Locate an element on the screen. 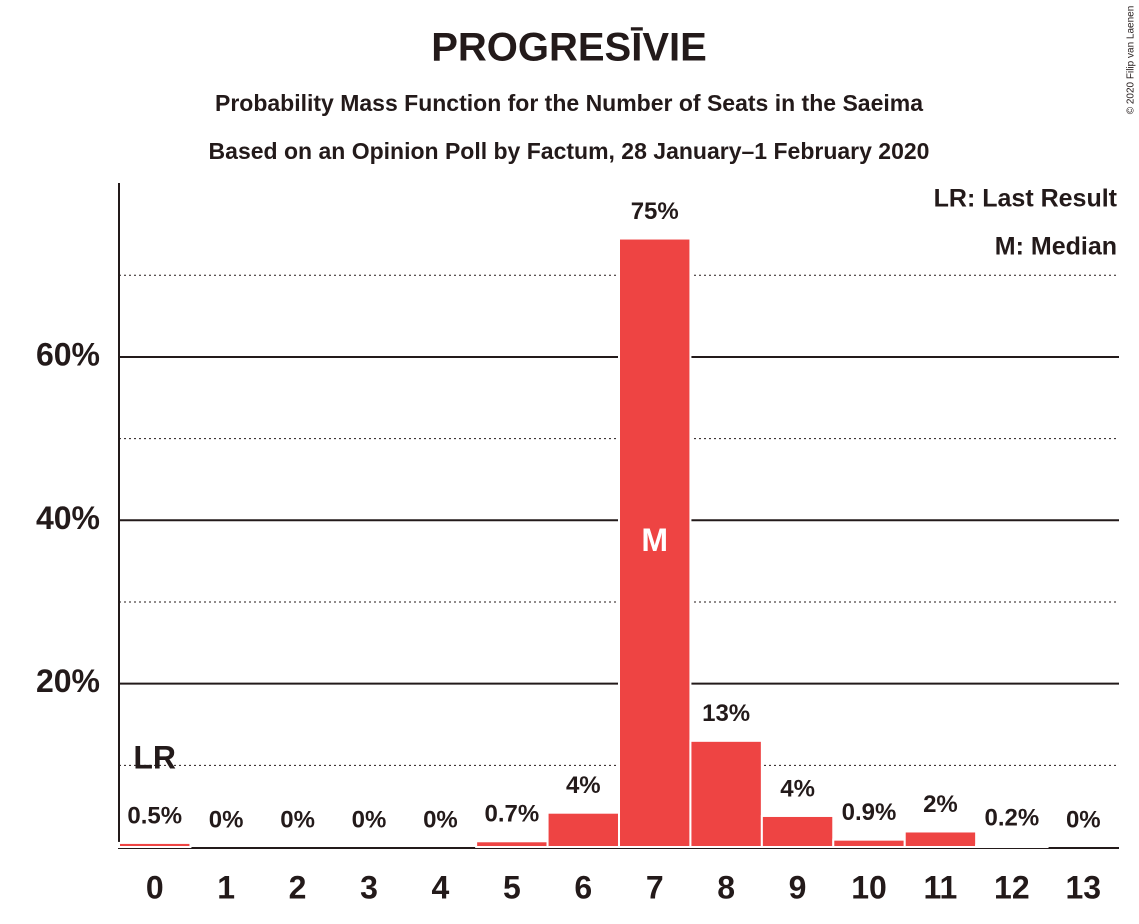 The image size is (1139, 924). x-tick-label: 8 is located at coordinates (726, 887).